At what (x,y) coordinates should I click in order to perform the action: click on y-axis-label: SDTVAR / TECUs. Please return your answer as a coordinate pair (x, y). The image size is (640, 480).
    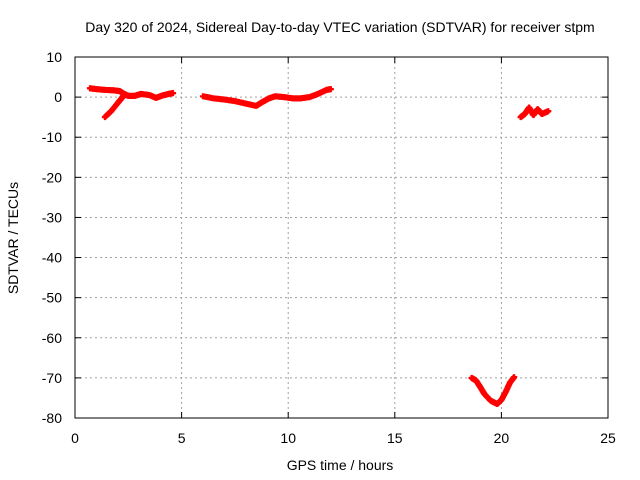
    Looking at the image, I should click on (13, 238).